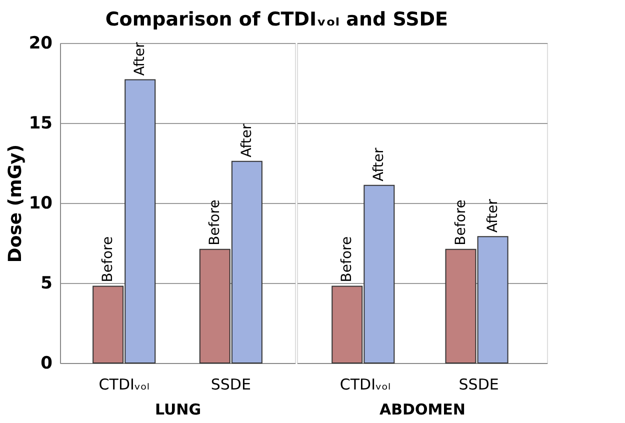 The image size is (625, 423). I want to click on y-axis-title: Dose (mGy), so click(15, 203).